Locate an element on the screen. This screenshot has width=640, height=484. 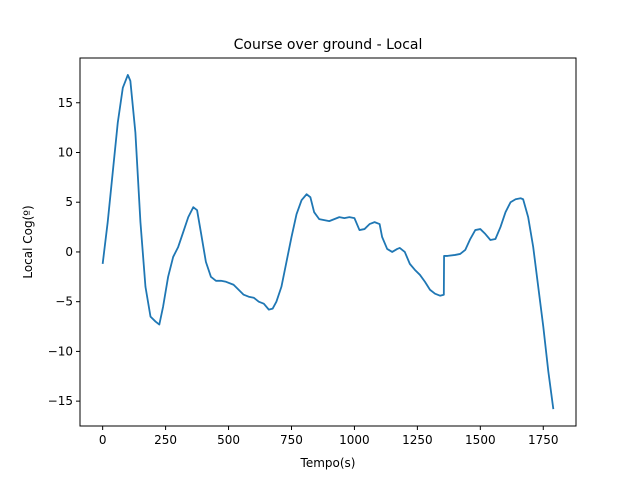
x-tick-label: 0 is located at coordinates (103, 440).